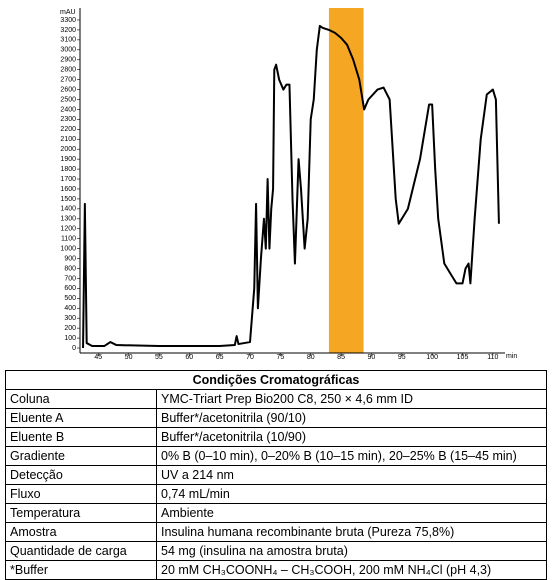  I want to click on y-tick-label: 3300, so click(68, 20).